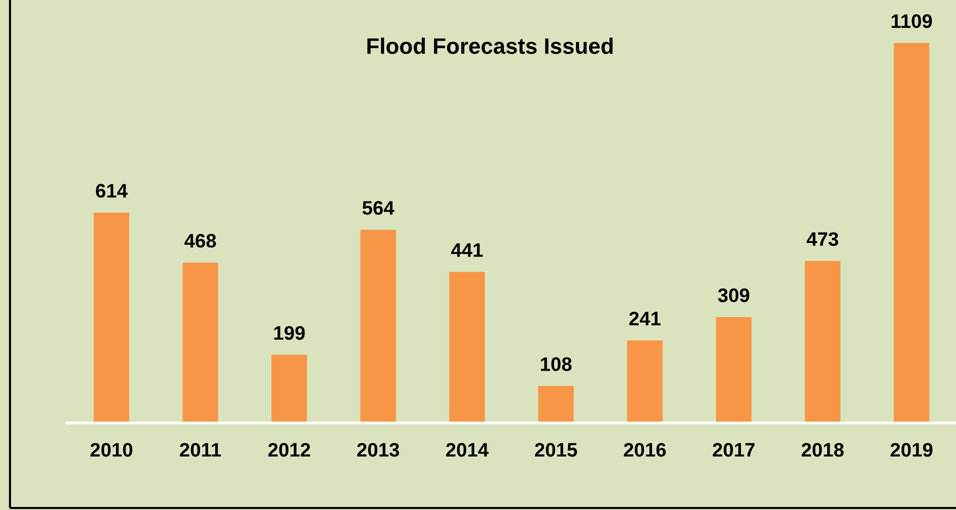  I want to click on data-label: 199, so click(289, 333).